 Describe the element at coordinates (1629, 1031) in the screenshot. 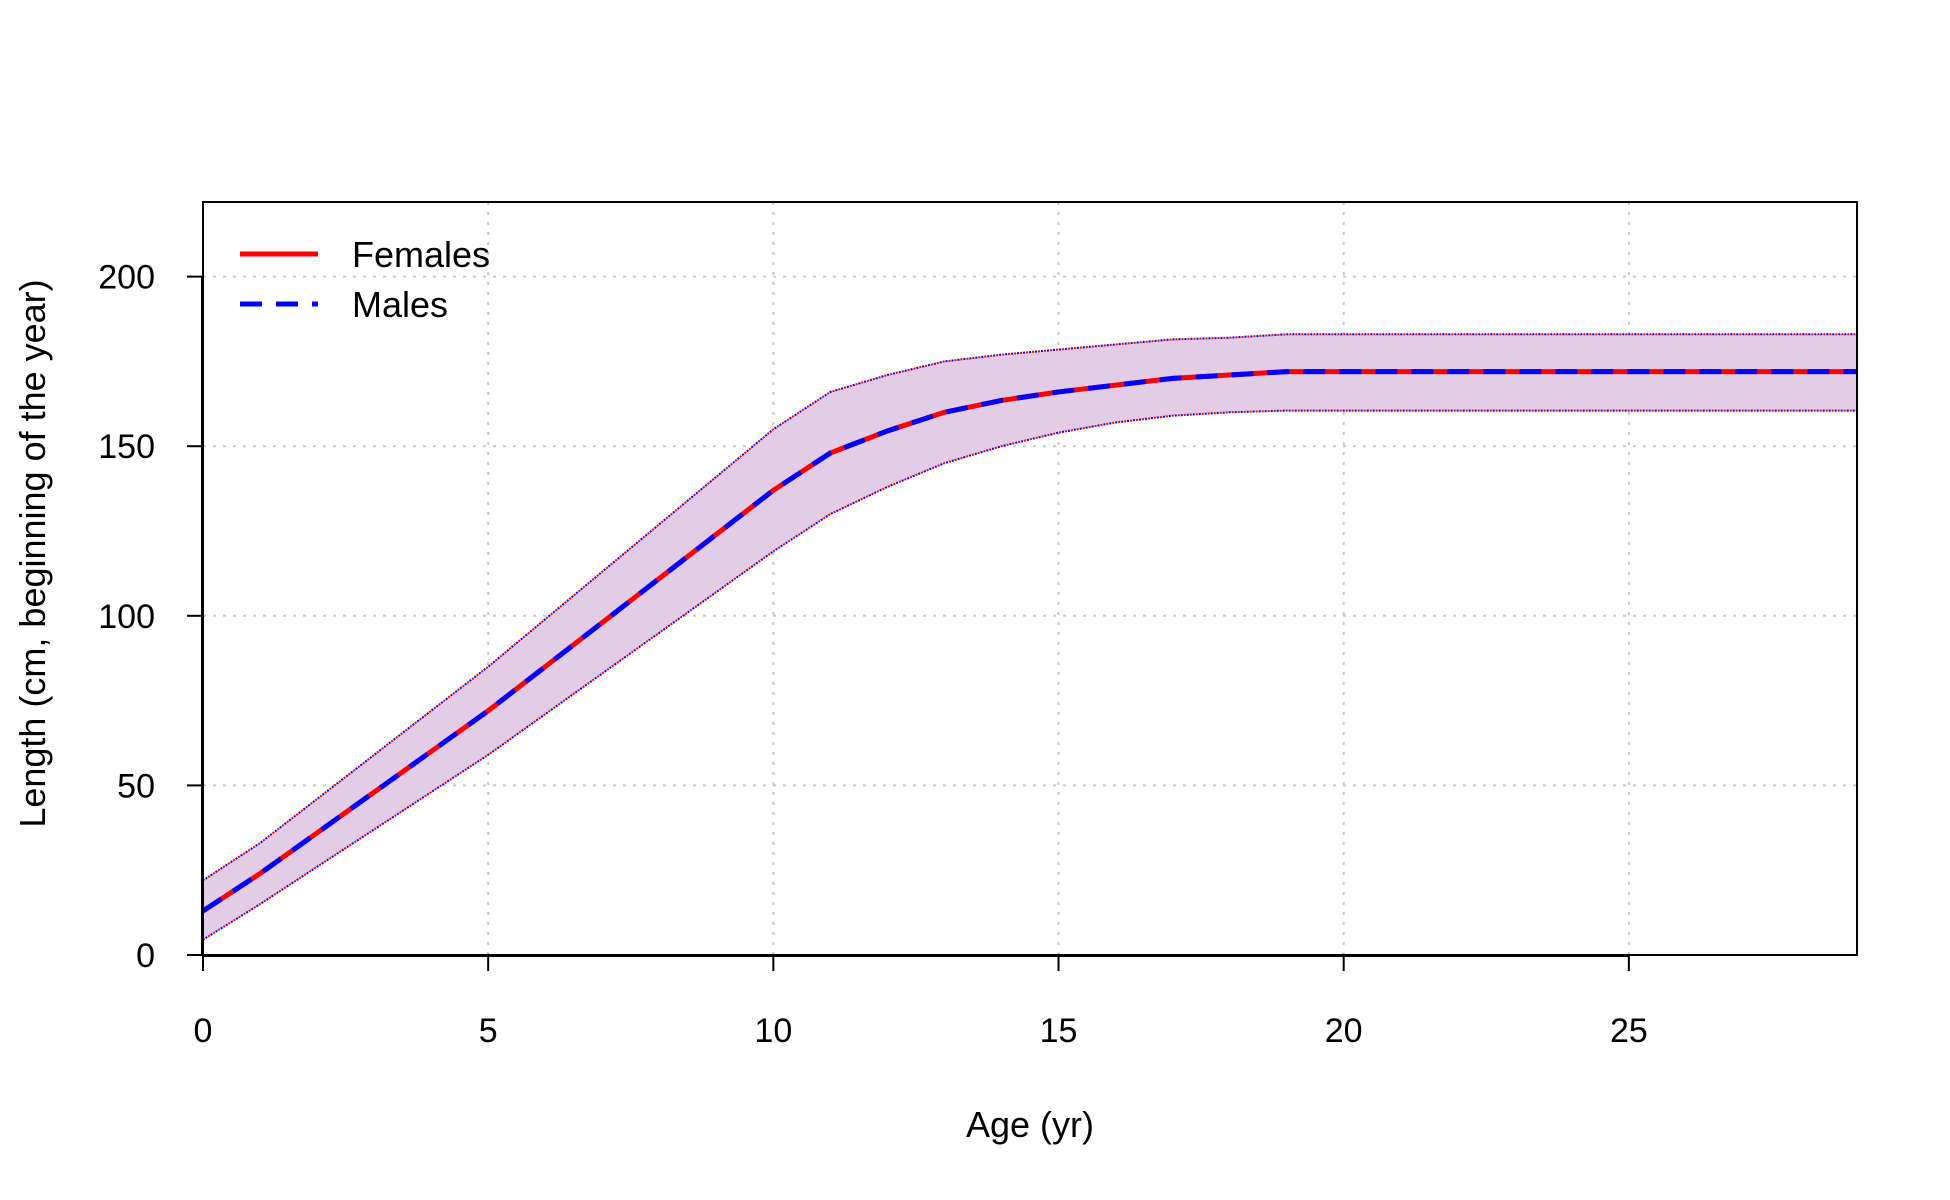

I see `x-tick-label: 25` at that location.